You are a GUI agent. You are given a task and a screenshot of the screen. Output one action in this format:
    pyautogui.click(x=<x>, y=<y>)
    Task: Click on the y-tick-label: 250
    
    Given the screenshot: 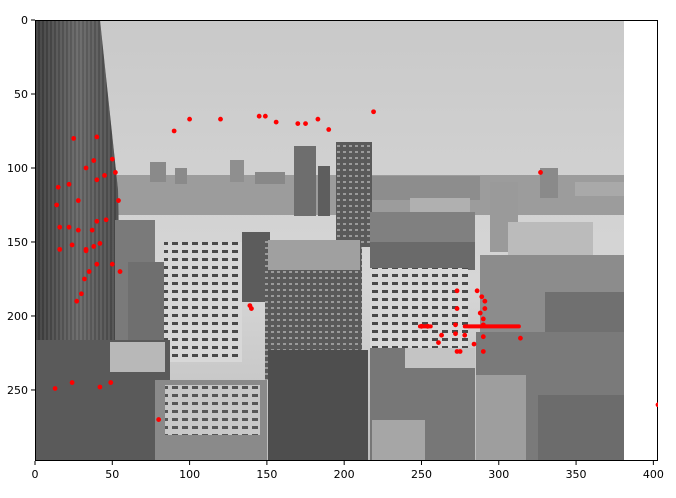 What is the action you would take?
    pyautogui.click(x=17, y=390)
    